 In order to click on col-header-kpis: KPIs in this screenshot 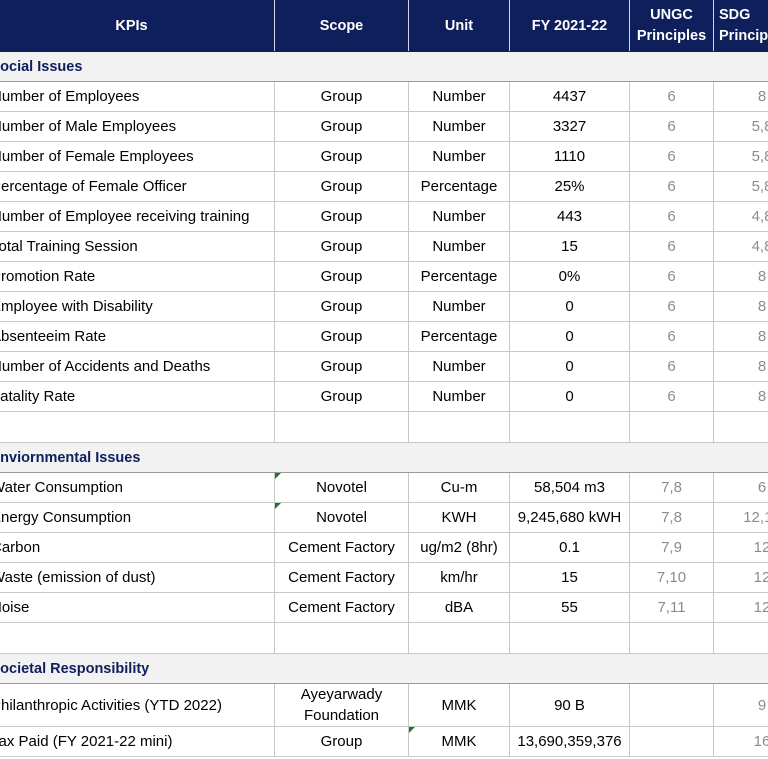, I will do `click(137, 26)`.